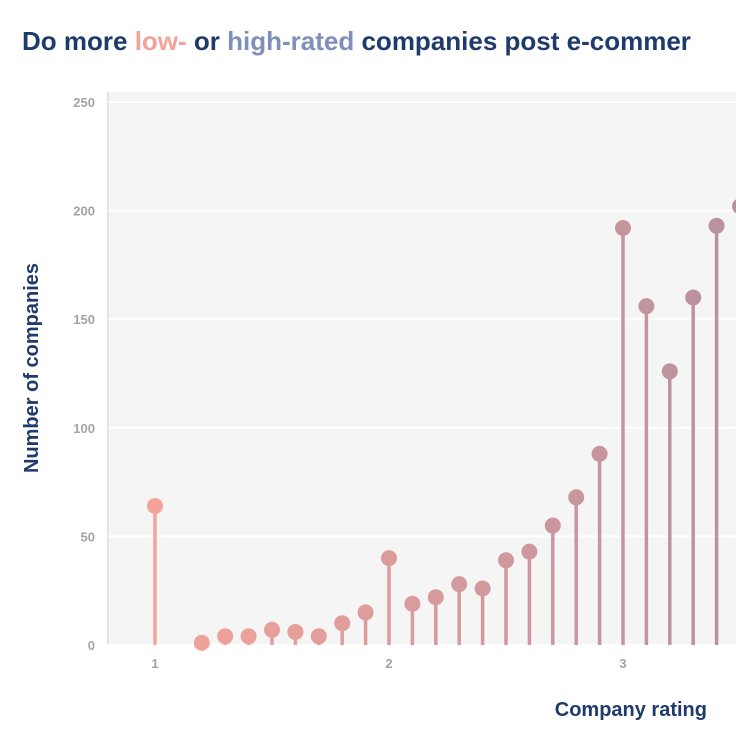 The height and width of the screenshot is (736, 736). I want to click on title-prefix: Do more, so click(78, 41).